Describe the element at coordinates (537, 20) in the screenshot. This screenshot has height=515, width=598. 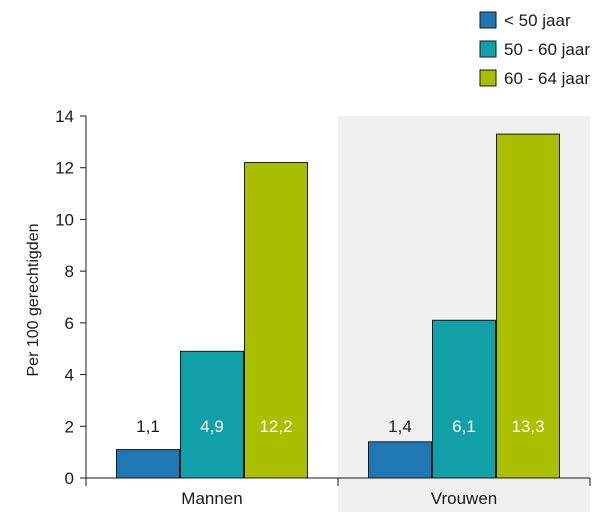
I see `legend-label: < 50 jaar` at that location.